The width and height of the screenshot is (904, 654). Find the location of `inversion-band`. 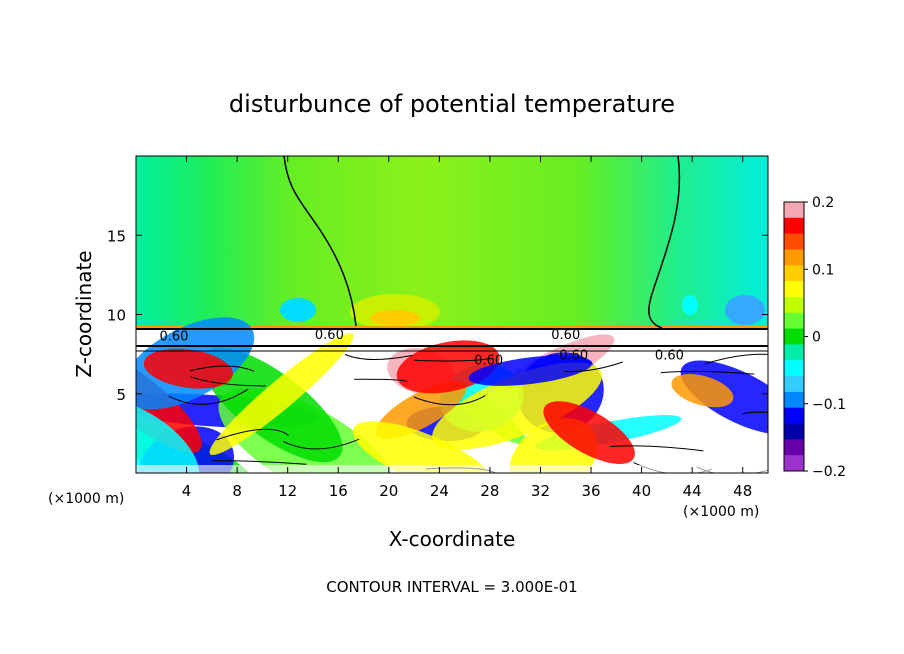

inversion-band is located at coordinates (452, 327).